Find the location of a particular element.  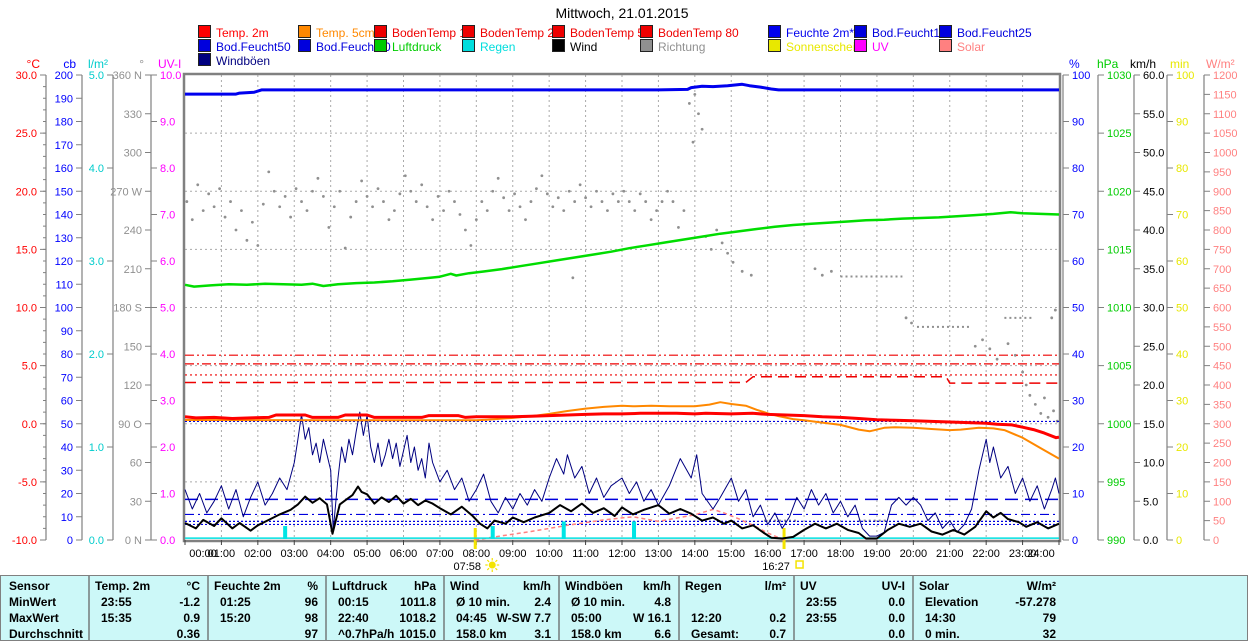

x-axis-label: 12:00 is located at coordinates (622, 554).